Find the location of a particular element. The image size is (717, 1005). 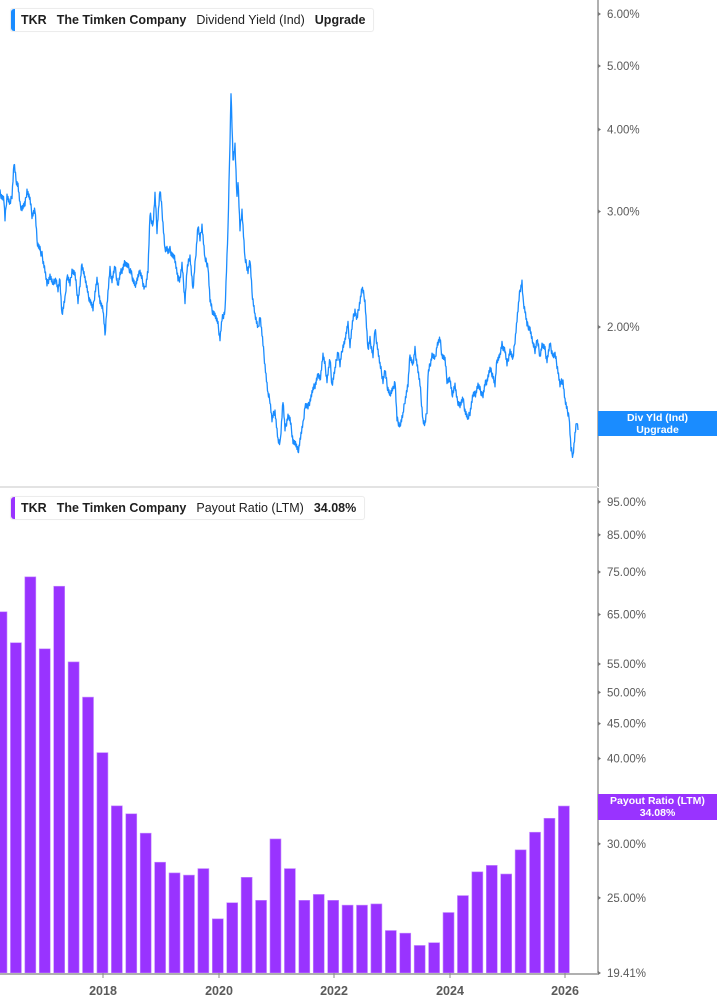

payout-bar: Q2 2024: 27.3% is located at coordinates (477, 922).